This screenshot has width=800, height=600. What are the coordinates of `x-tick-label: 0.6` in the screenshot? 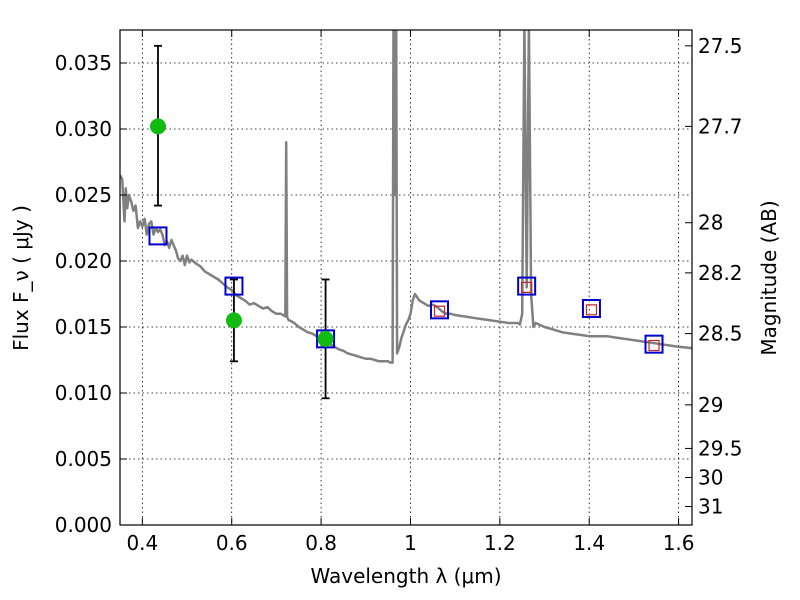 It's located at (232, 543).